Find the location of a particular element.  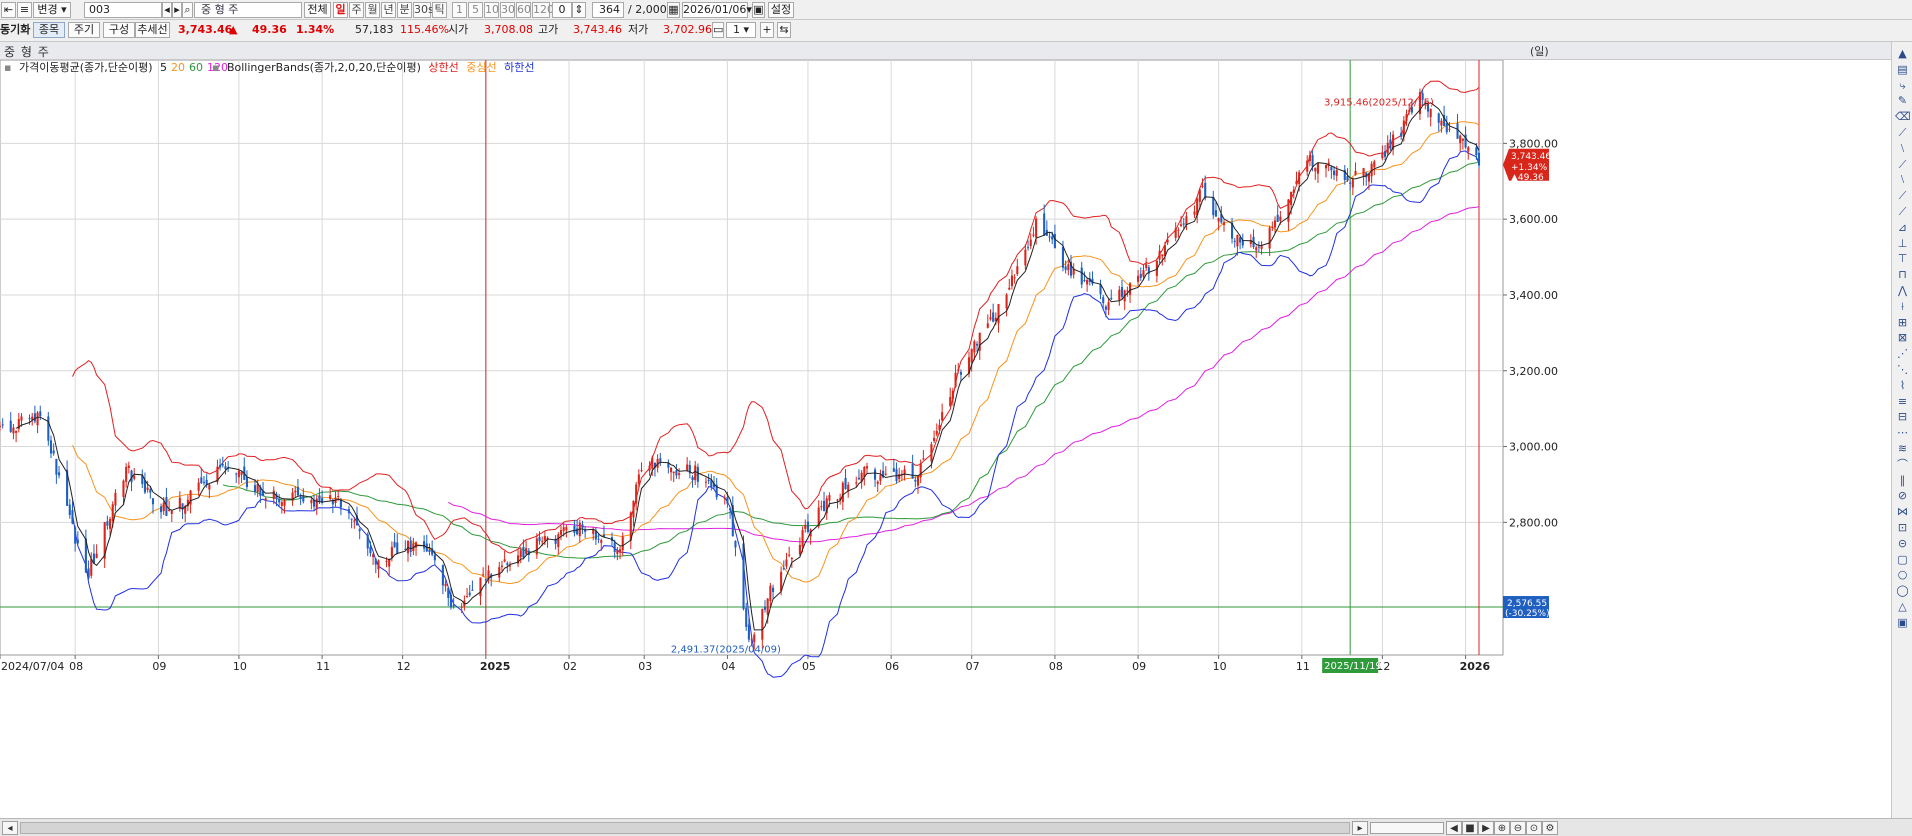

play-back-icon: ◀ is located at coordinates (1454, 828).